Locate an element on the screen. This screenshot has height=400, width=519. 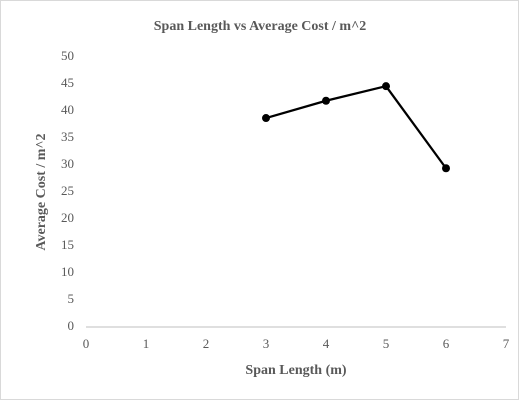
y-tick-label: 10 is located at coordinates (67, 271).